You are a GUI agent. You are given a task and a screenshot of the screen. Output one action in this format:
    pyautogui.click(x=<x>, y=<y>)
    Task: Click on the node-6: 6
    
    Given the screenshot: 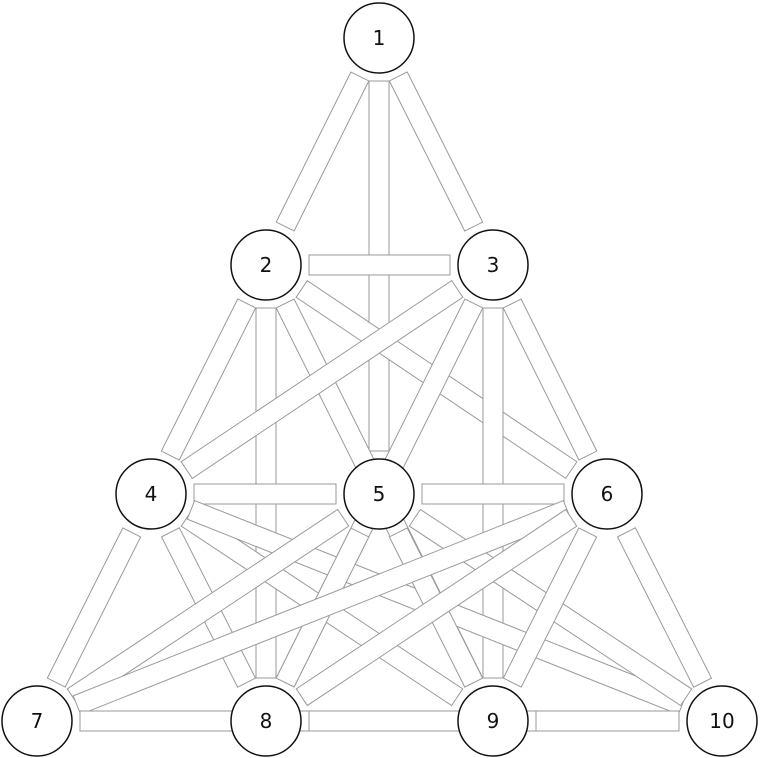 What is the action you would take?
    pyautogui.click(x=607, y=494)
    